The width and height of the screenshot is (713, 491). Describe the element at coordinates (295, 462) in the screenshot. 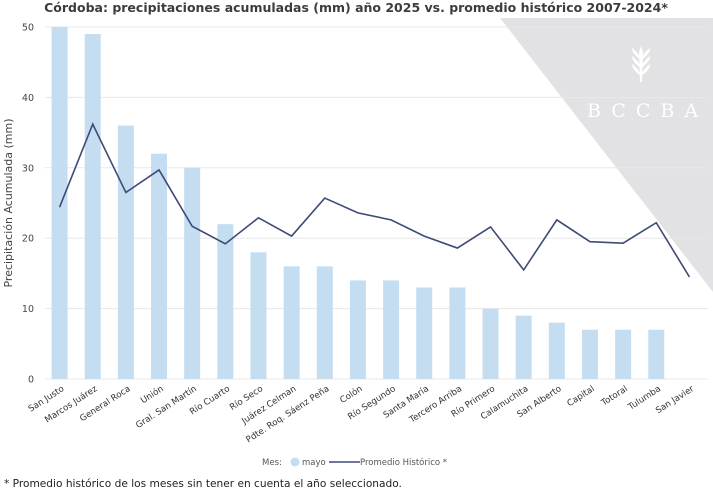

I see `legend-marker-mayo` at that location.